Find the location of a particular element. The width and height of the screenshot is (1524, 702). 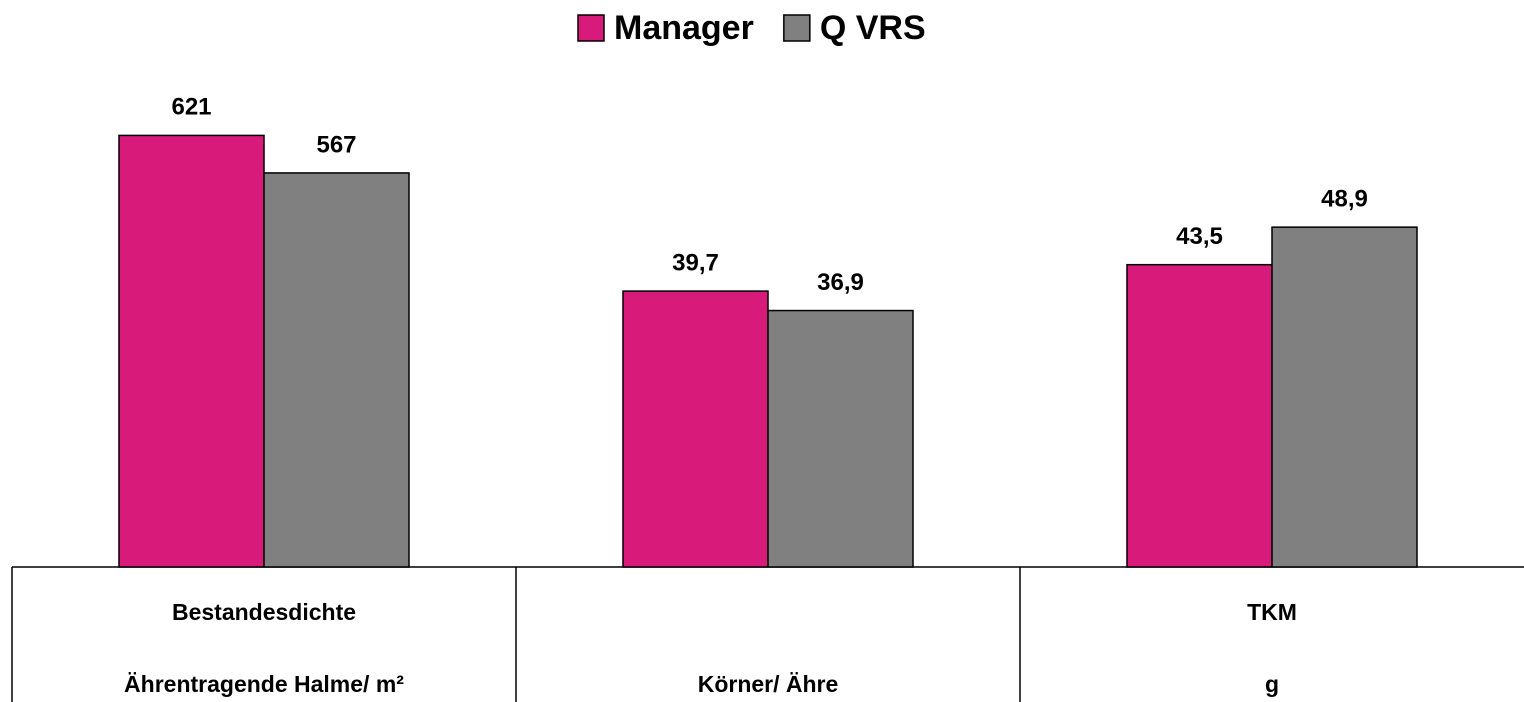

data-label: 567 is located at coordinates (336, 144).